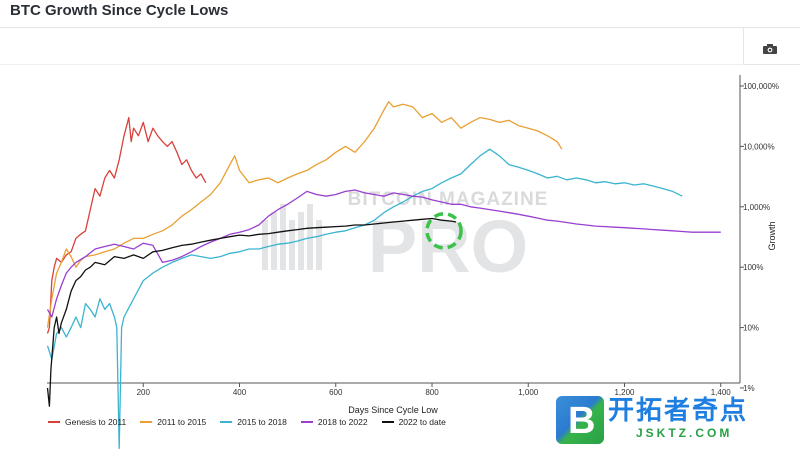 The image size is (800, 450). I want to click on y-axis-title: Growth, so click(772, 235).